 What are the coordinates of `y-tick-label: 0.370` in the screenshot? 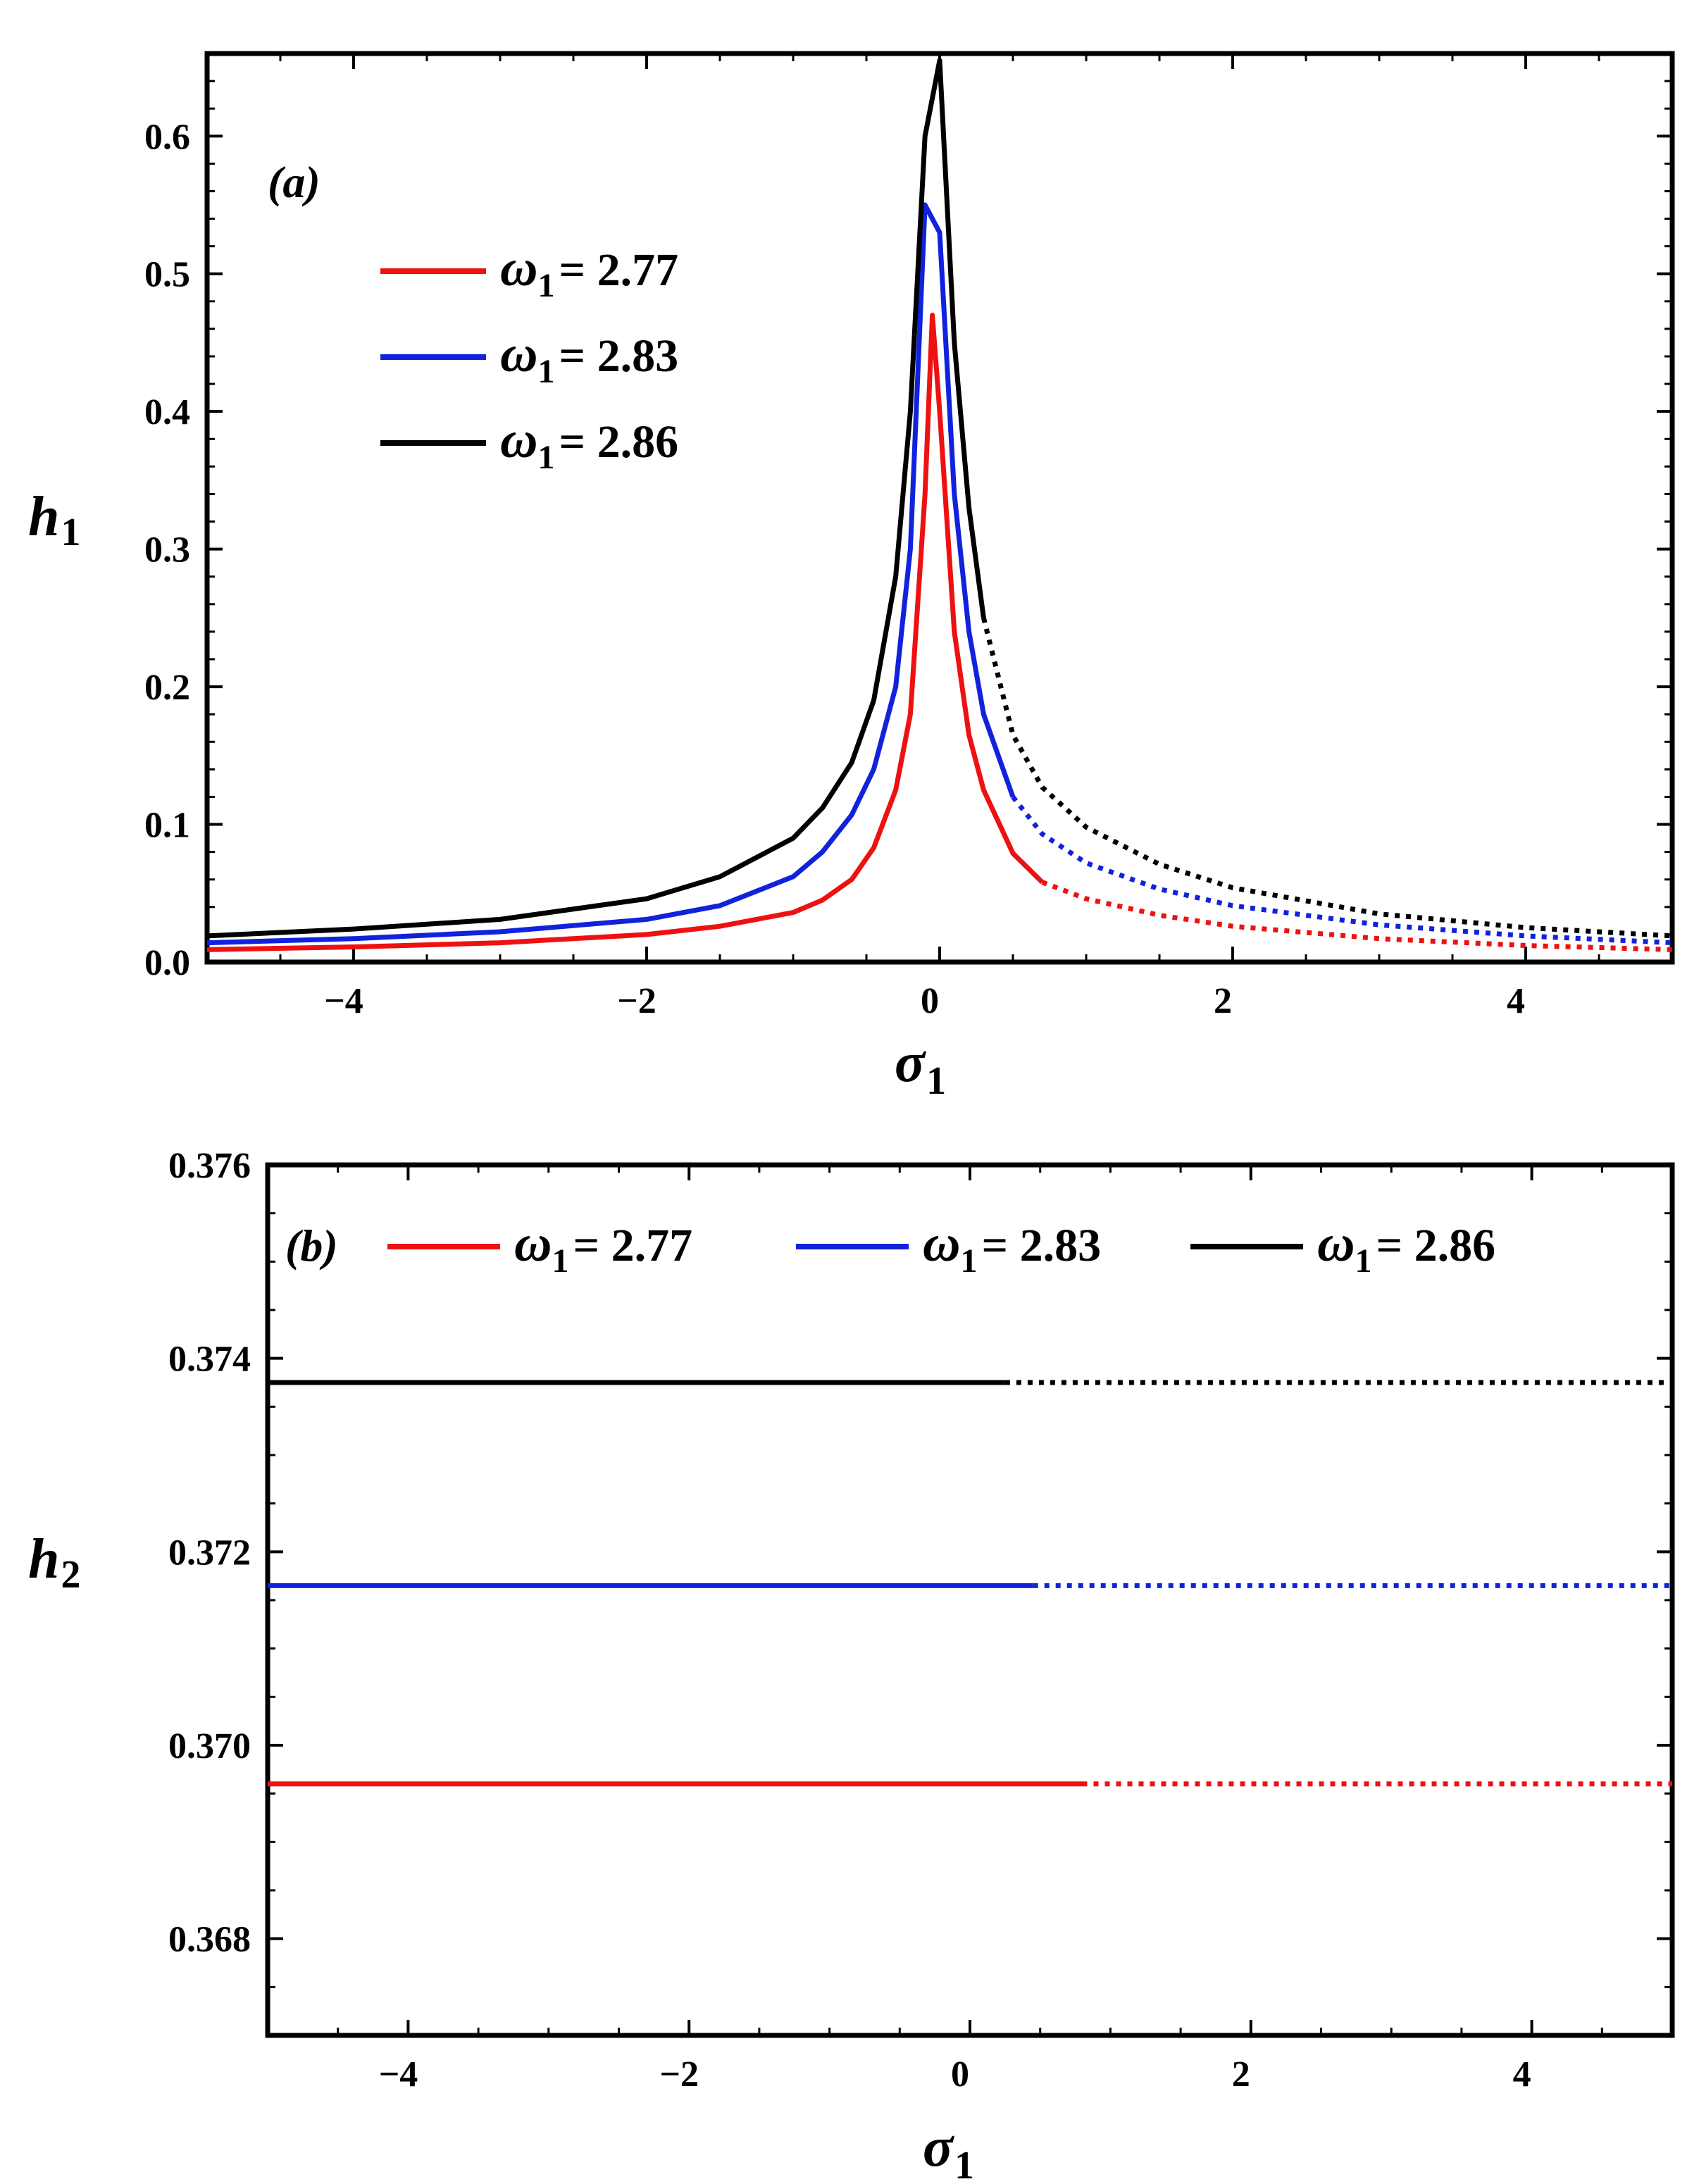 It's located at (210, 1746).